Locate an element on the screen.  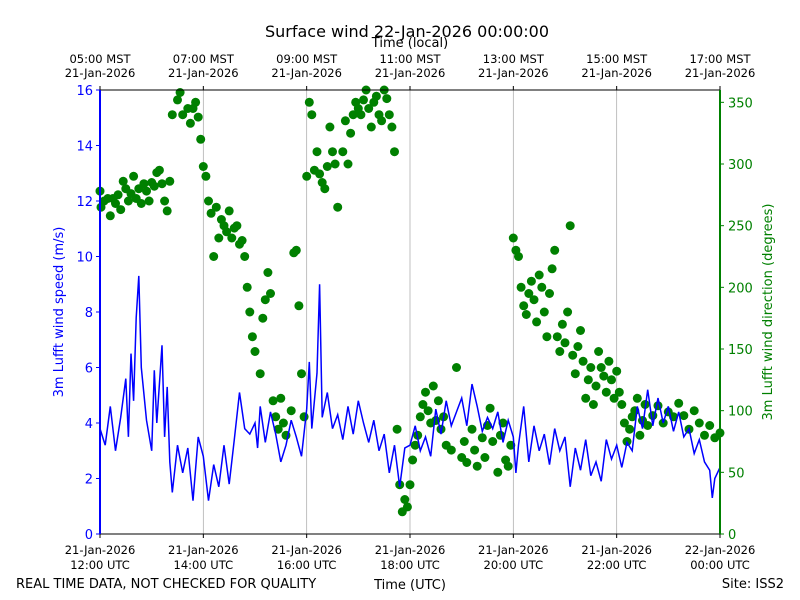
chart-title: Surface wind 22-Jan-2026 00:00:00 is located at coordinates (407, 31).